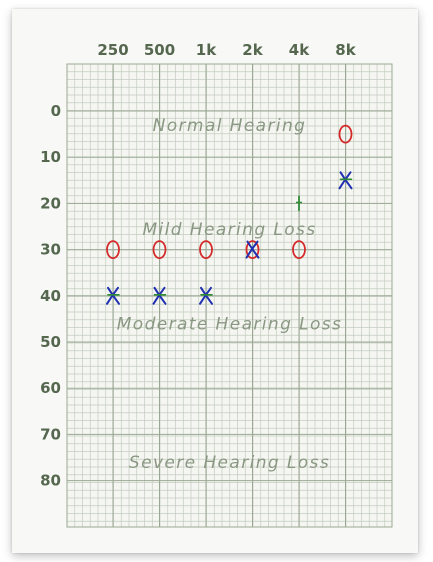 This screenshot has height=562, width=433. I want to click on x-tick-label: 4k, so click(299, 50).